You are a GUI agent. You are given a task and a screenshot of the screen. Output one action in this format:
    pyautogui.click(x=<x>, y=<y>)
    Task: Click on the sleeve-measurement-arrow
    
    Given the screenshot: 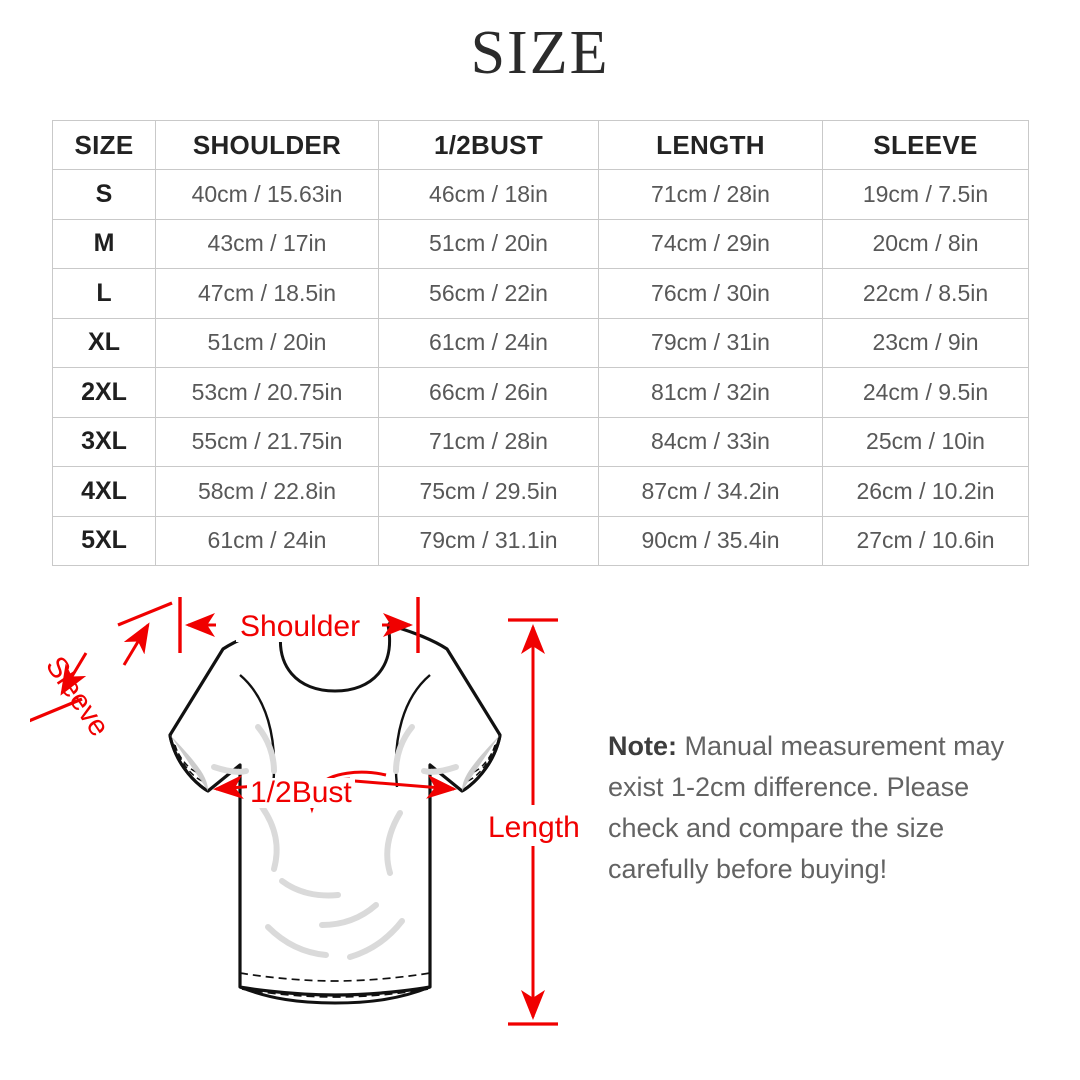 What is the action you would take?
    pyautogui.click(x=101, y=662)
    